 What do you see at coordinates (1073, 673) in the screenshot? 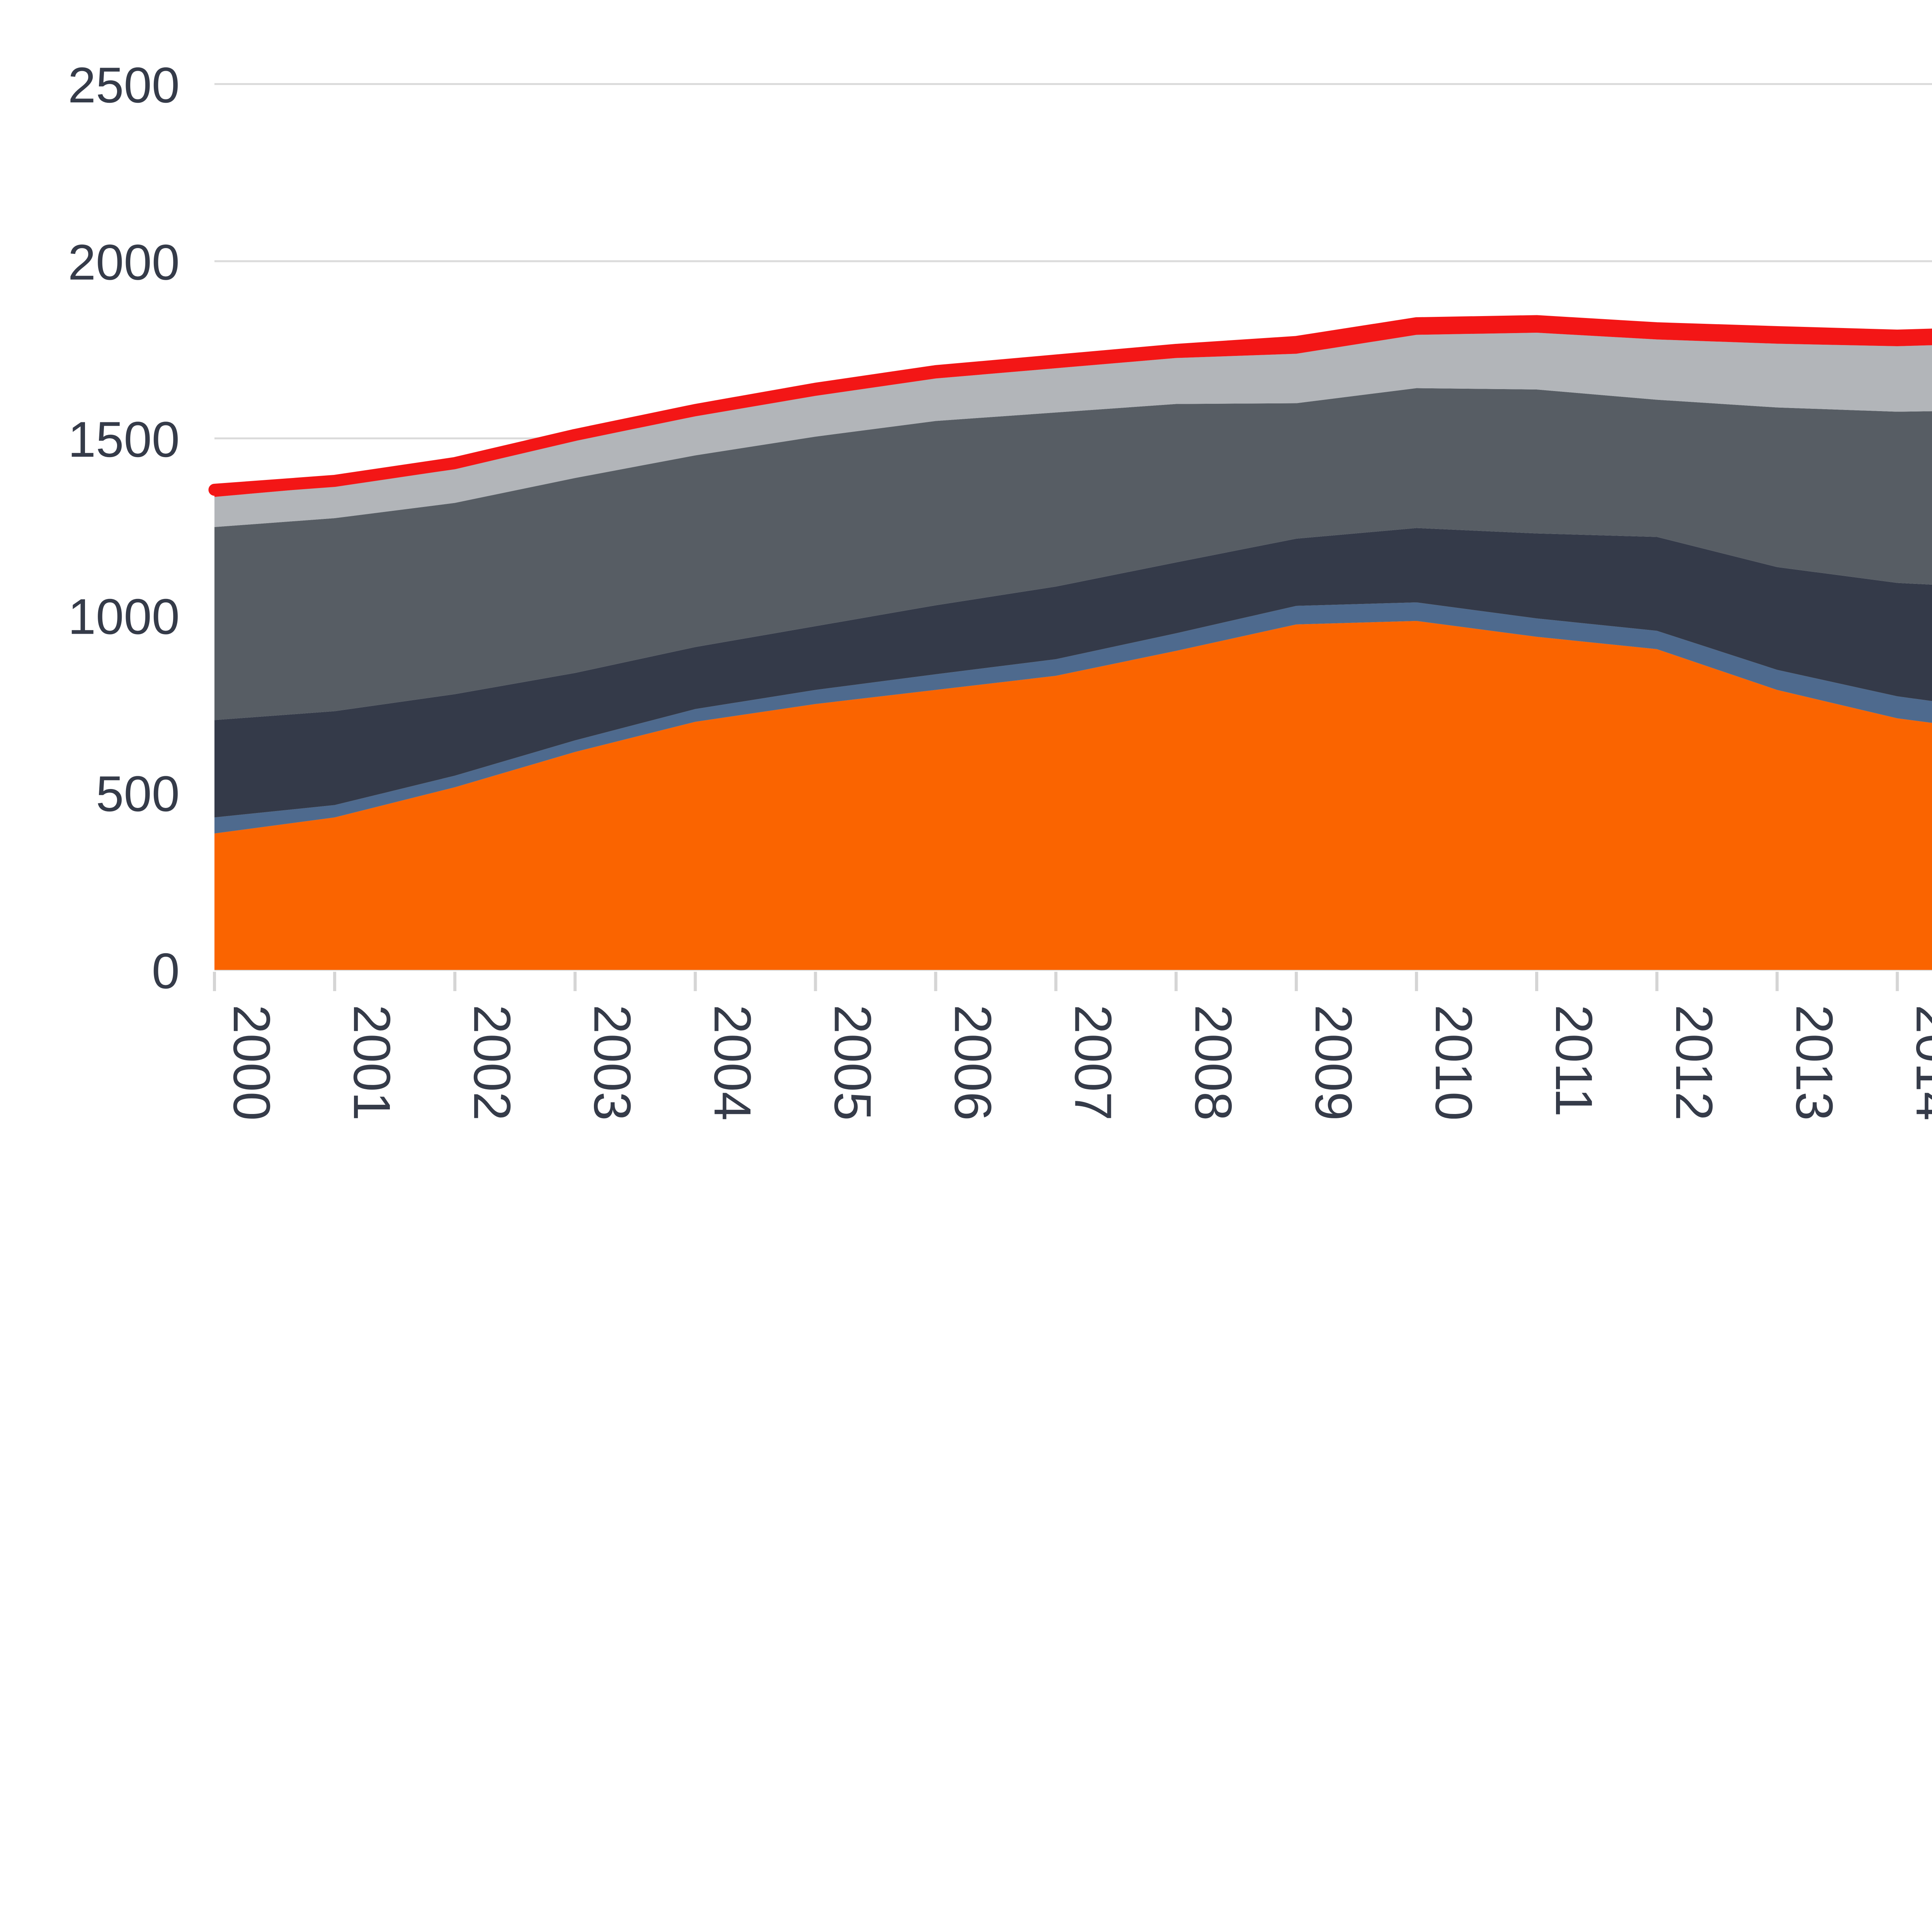
I see `area-asia-pacific` at bounding box center [1073, 673].